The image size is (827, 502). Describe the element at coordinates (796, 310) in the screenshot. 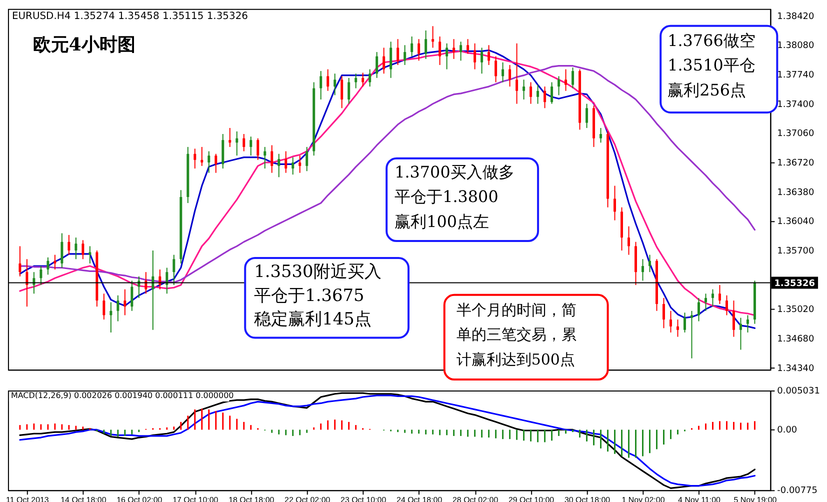

I see `y-tick-label: 1.35020` at that location.